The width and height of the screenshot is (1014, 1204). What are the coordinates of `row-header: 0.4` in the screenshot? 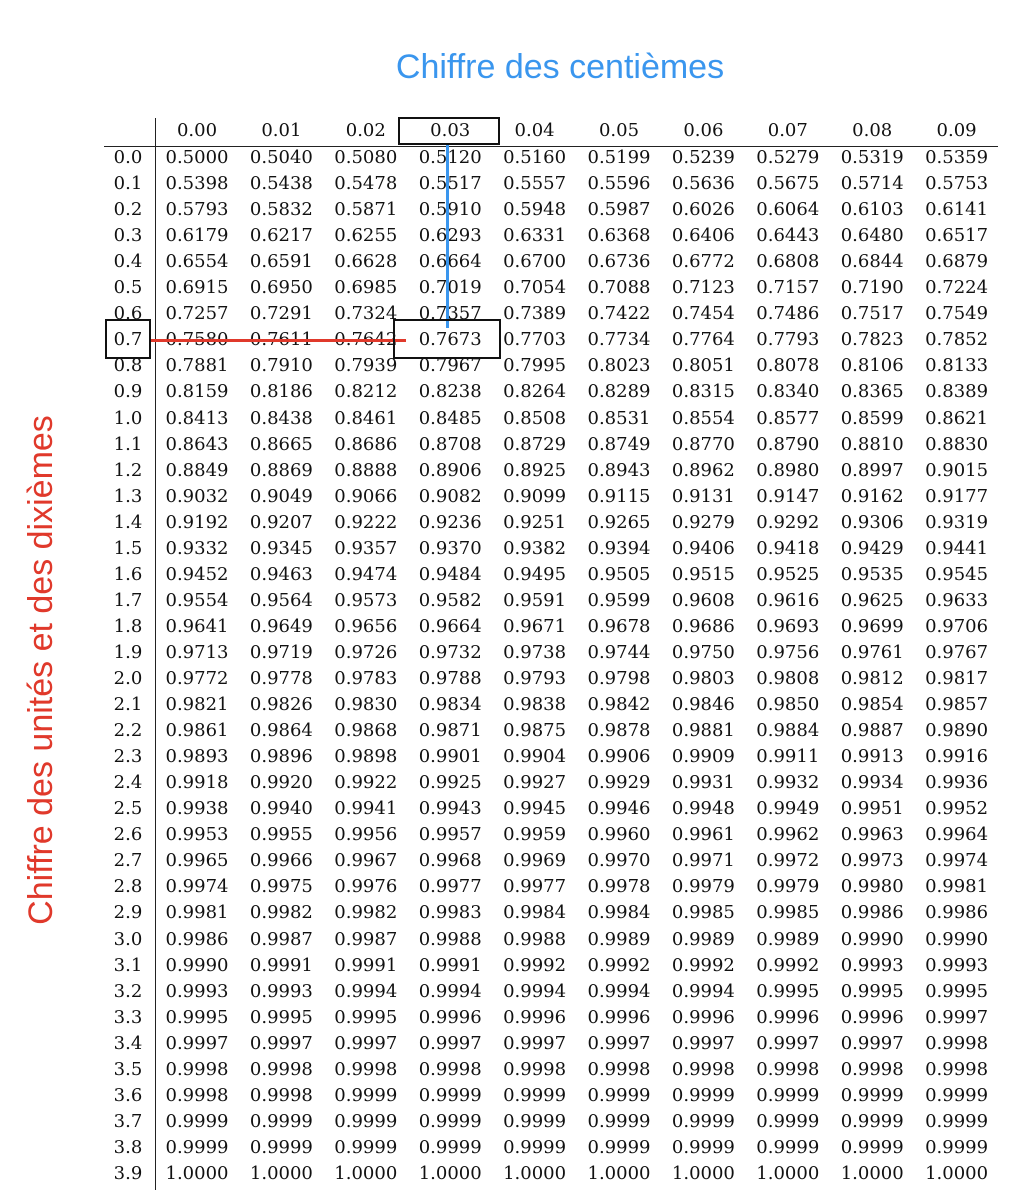 It's located at (128, 262).